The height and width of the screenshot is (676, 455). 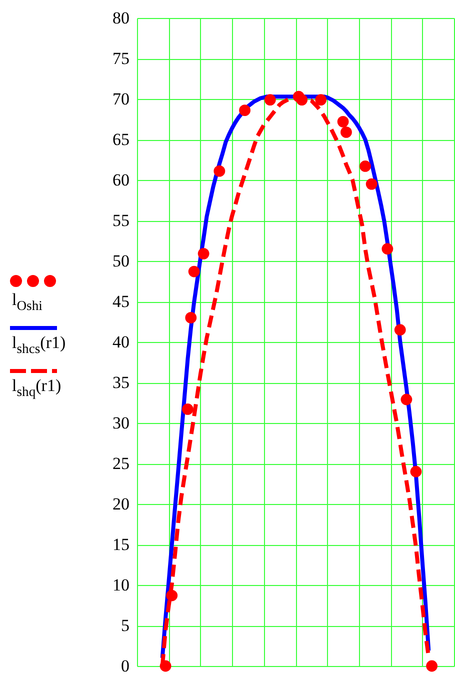 I want to click on y-tick-label: 80, so click(x=121, y=18).